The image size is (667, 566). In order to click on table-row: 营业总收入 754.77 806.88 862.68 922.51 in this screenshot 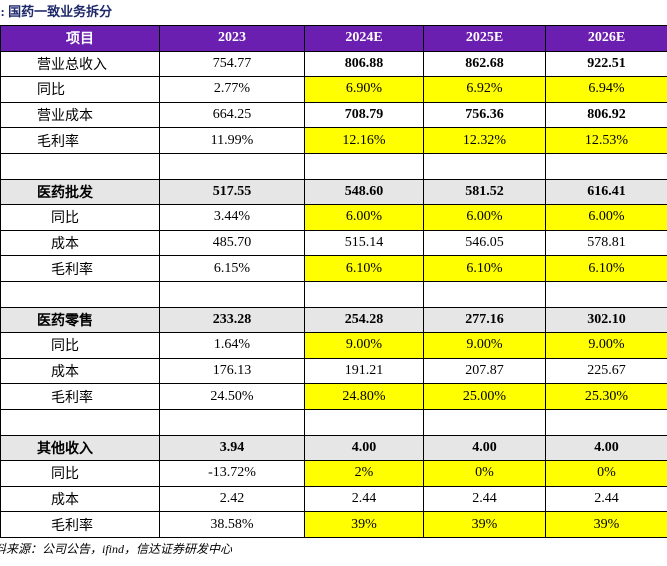, I will do `click(333, 64)`.